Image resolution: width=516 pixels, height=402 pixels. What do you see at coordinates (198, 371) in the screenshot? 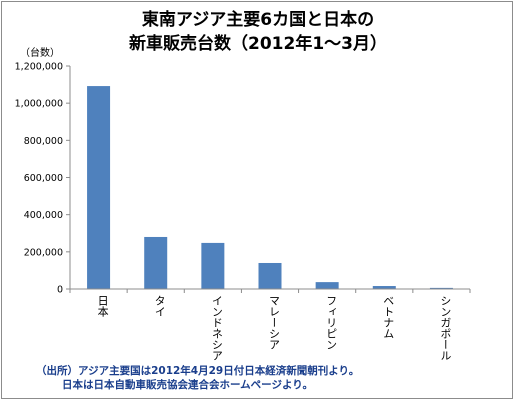
I see `footnote-line1: （出所）アジア主要国は2012年4月29日付日本経済新聞朝刊より。` at bounding box center [198, 371].